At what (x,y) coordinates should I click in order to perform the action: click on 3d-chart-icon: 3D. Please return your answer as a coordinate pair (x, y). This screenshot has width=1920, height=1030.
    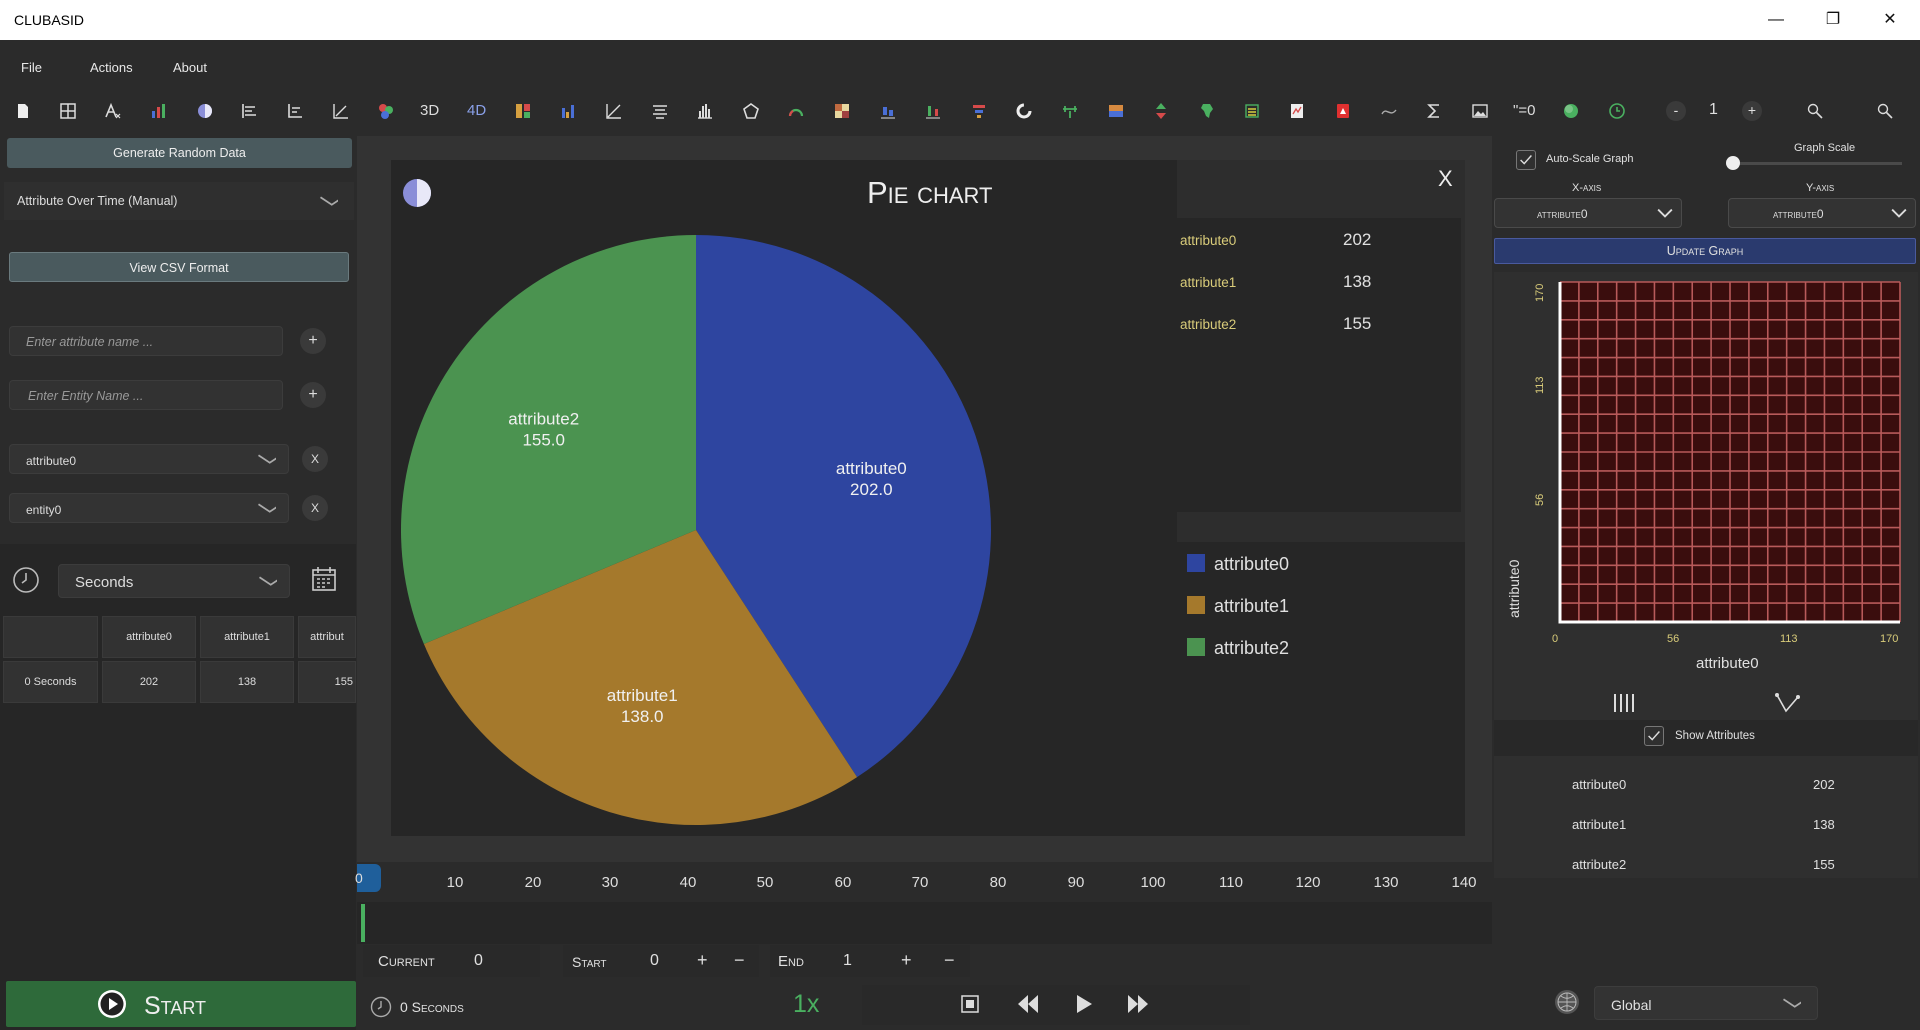
    Looking at the image, I should click on (430, 110).